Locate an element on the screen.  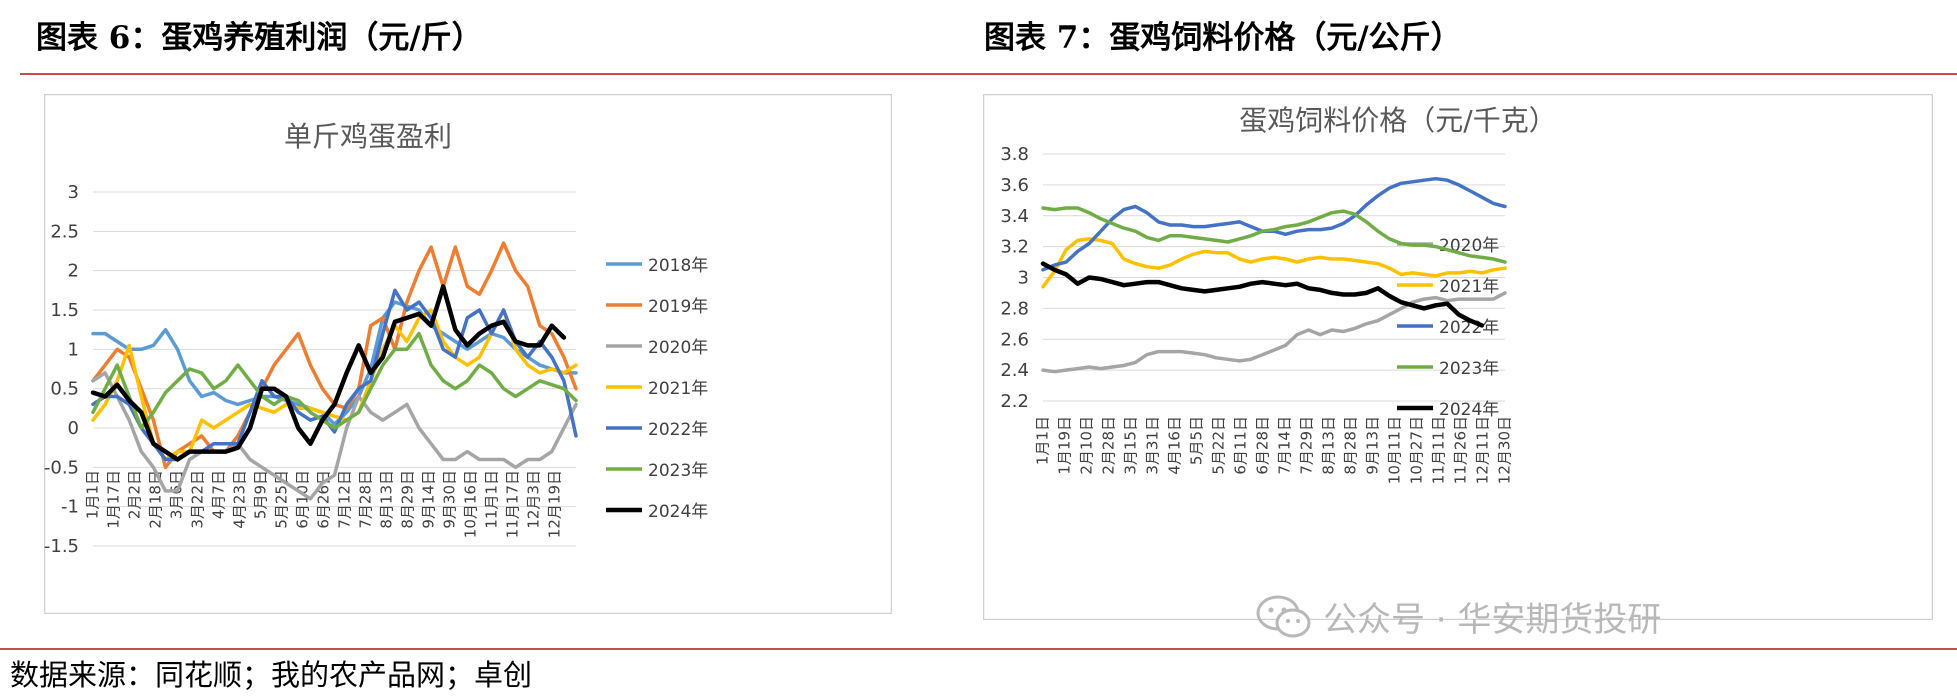
x-tick-label: 2月10日 is located at coordinates (1086, 445).